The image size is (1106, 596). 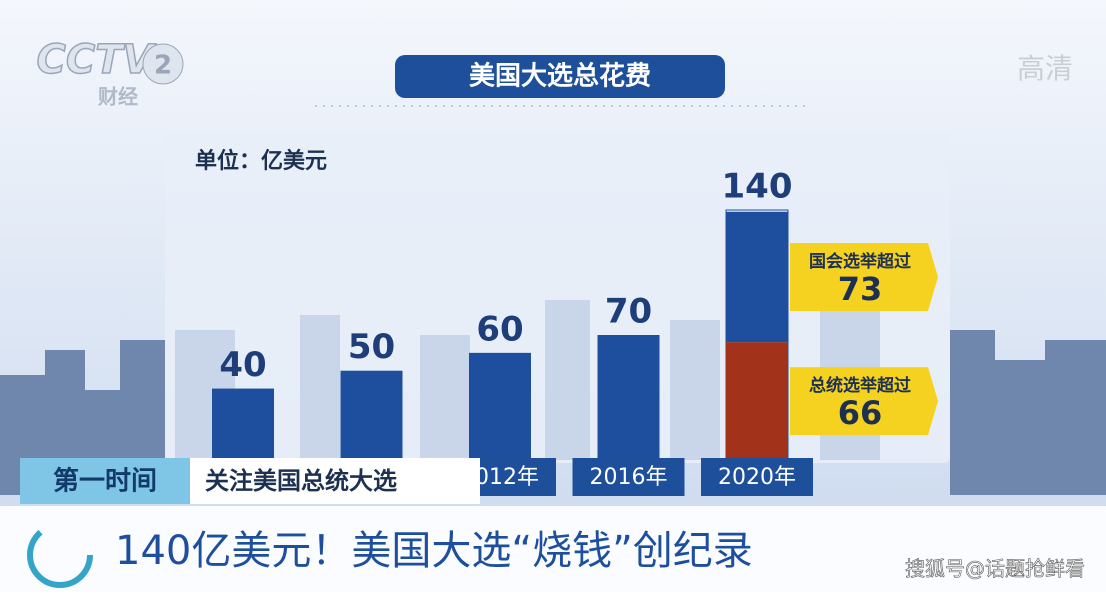 What do you see at coordinates (860, 385) in the screenshot?
I see `callout-label: 总统选举超过` at bounding box center [860, 385].